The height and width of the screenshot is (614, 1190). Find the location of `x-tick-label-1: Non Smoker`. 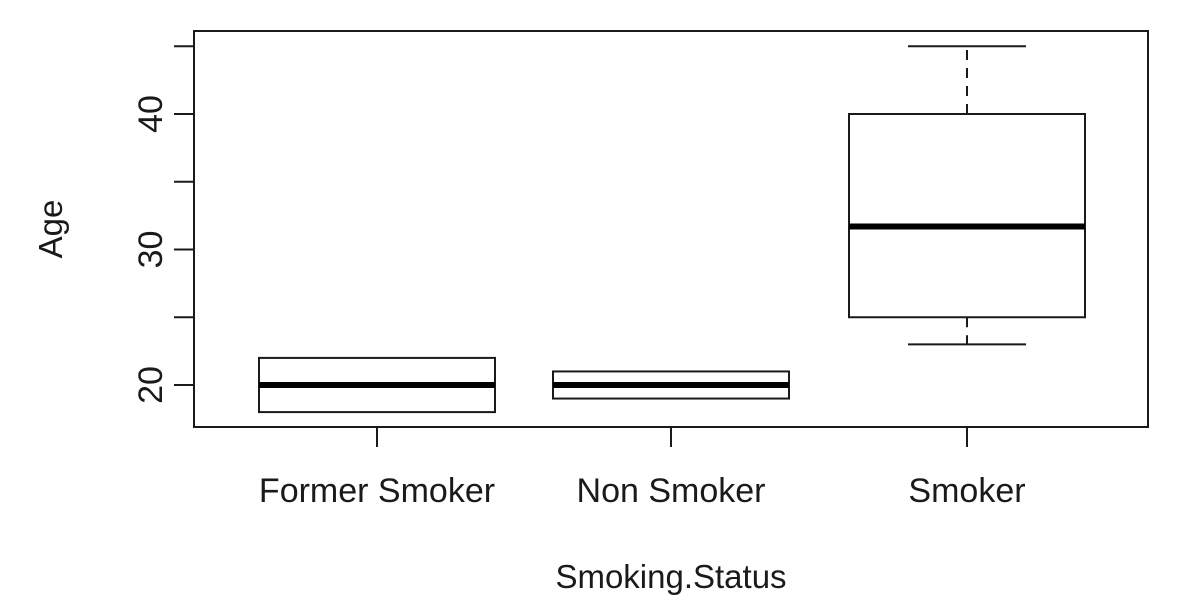

x-tick-label-1: Non Smoker is located at coordinates (671, 491).